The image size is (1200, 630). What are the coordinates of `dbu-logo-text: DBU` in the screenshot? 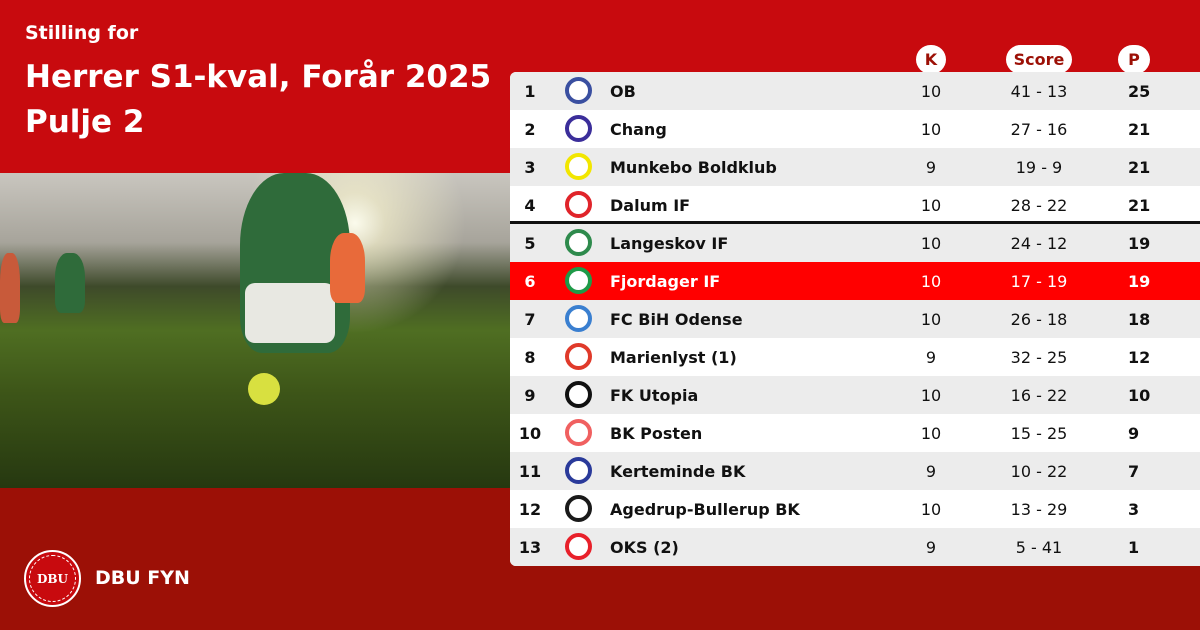 It's located at (52, 578).